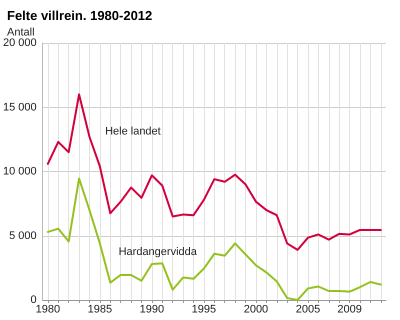 This screenshot has width=400, height=320. Describe the element at coordinates (19, 43) in the screenshot. I see `y-tick-label: 20 000` at that location.